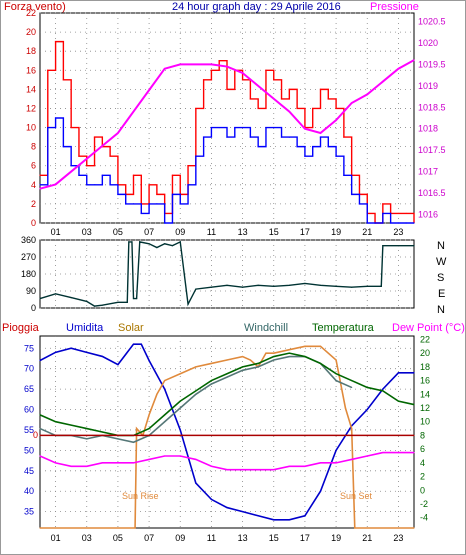 The image size is (466, 555). I want to click on top-x-tick-11: 11, so click(211, 232).